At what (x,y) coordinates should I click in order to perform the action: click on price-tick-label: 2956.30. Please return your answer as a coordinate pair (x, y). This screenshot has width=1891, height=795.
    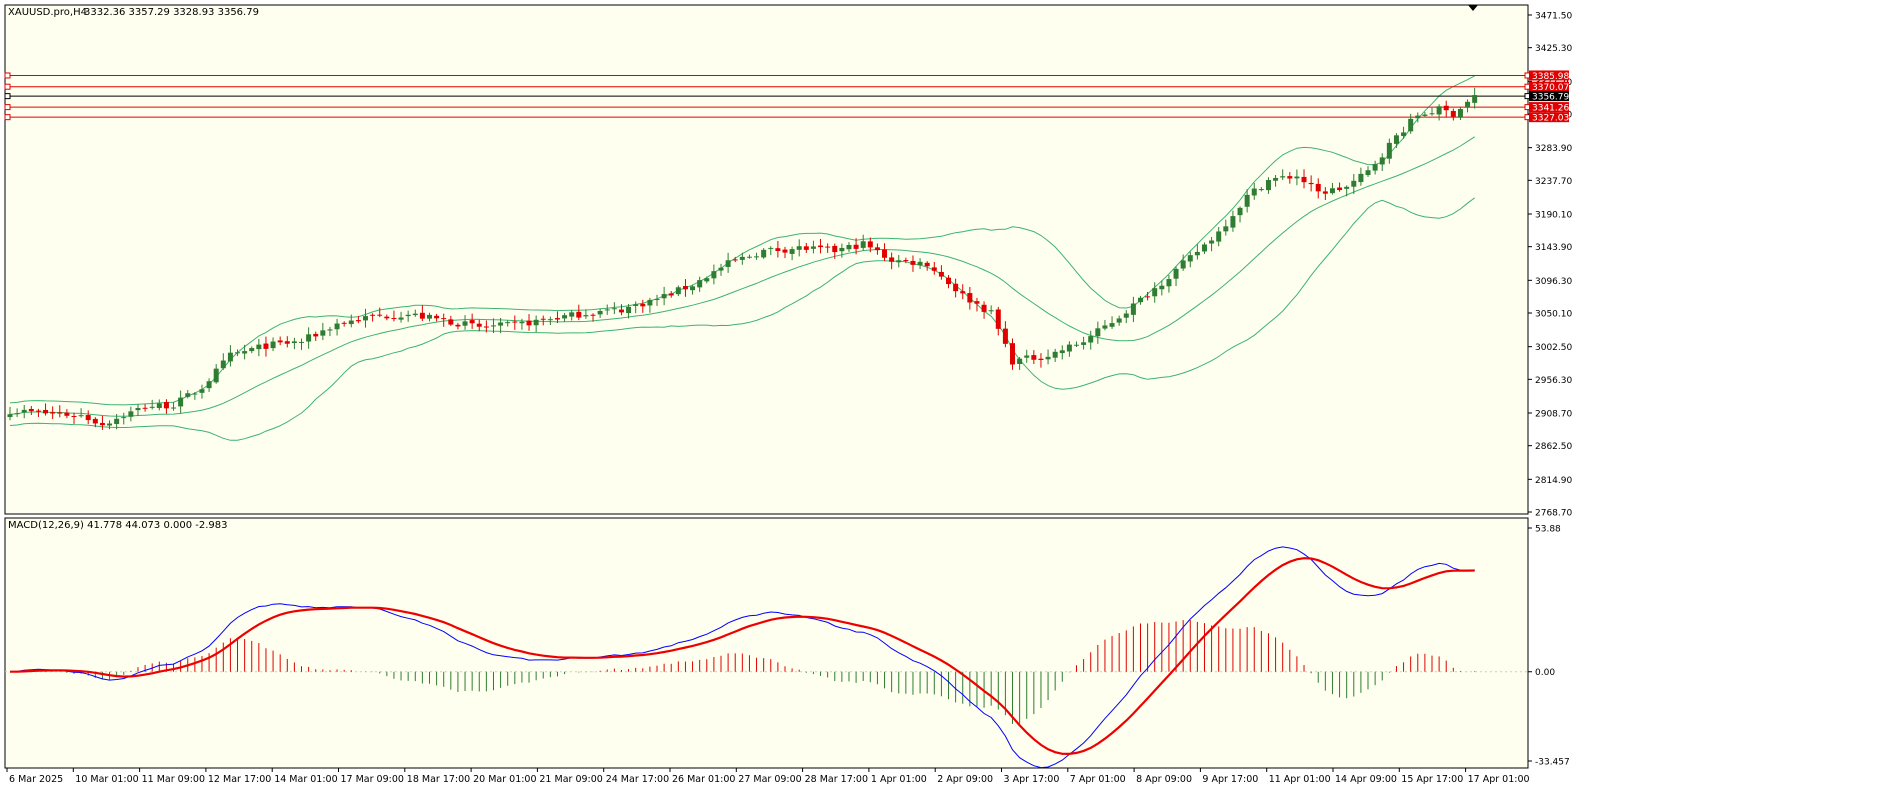
    Looking at the image, I should click on (1553, 381).